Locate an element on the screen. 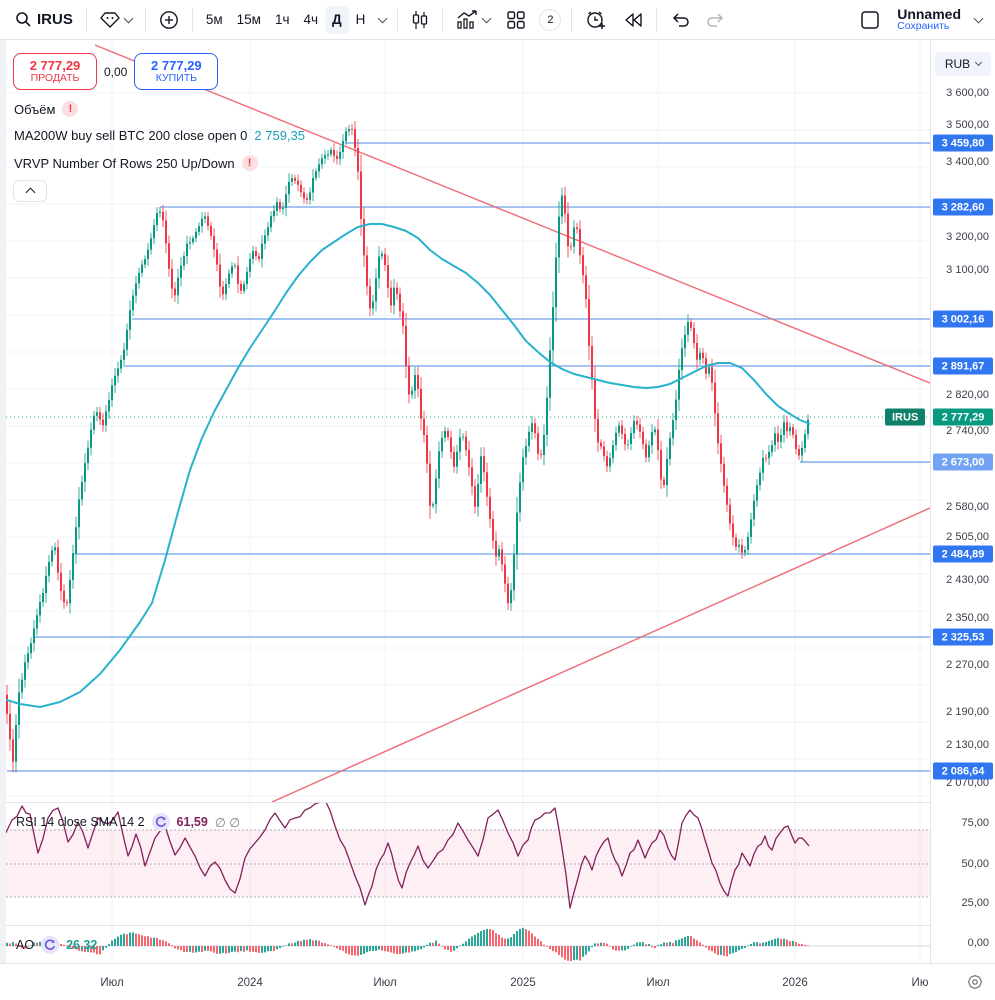 The image size is (995, 1000). interval-group: 5м 15м 1ч 4ч Д Н is located at coordinates (286, 19).